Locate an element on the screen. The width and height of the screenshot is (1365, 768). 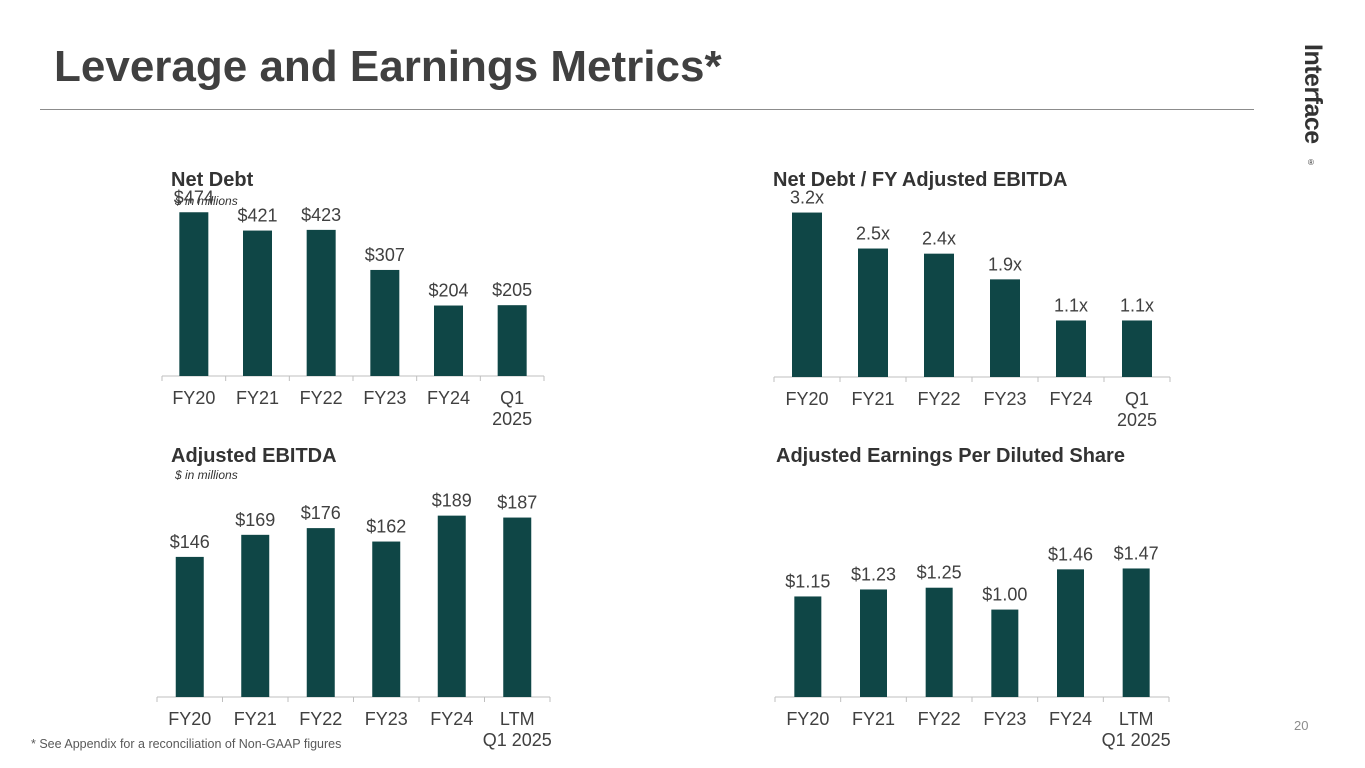
data-label: $187 is located at coordinates (517, 503).